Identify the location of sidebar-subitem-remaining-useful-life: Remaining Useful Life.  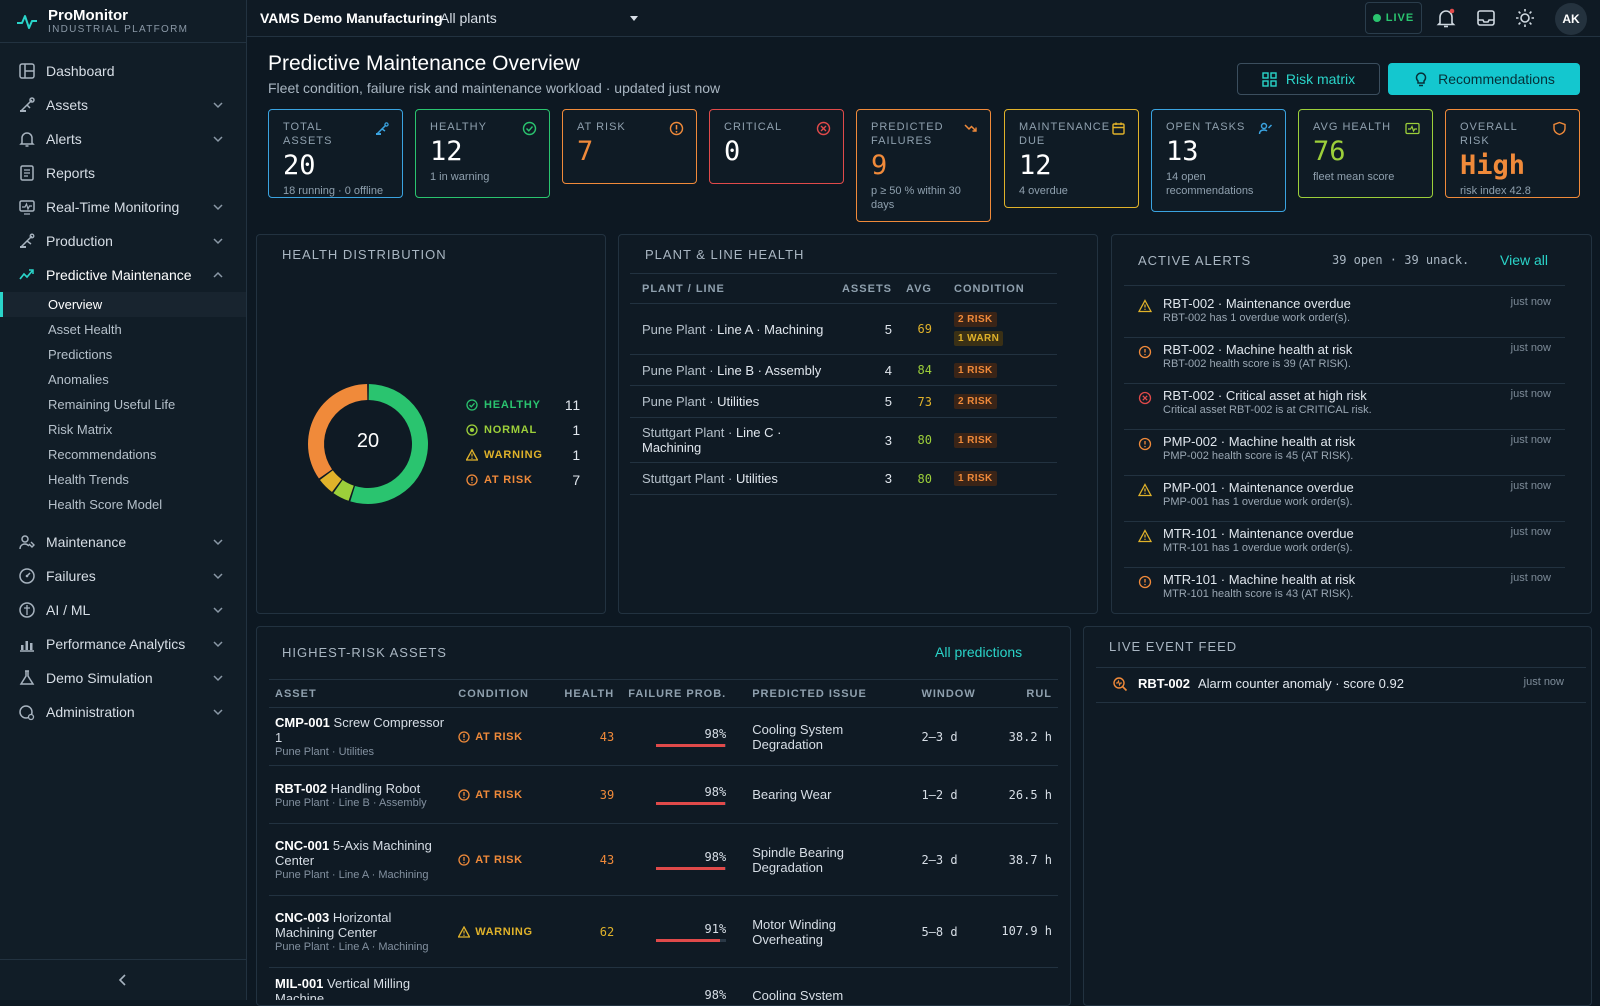
(112, 404).